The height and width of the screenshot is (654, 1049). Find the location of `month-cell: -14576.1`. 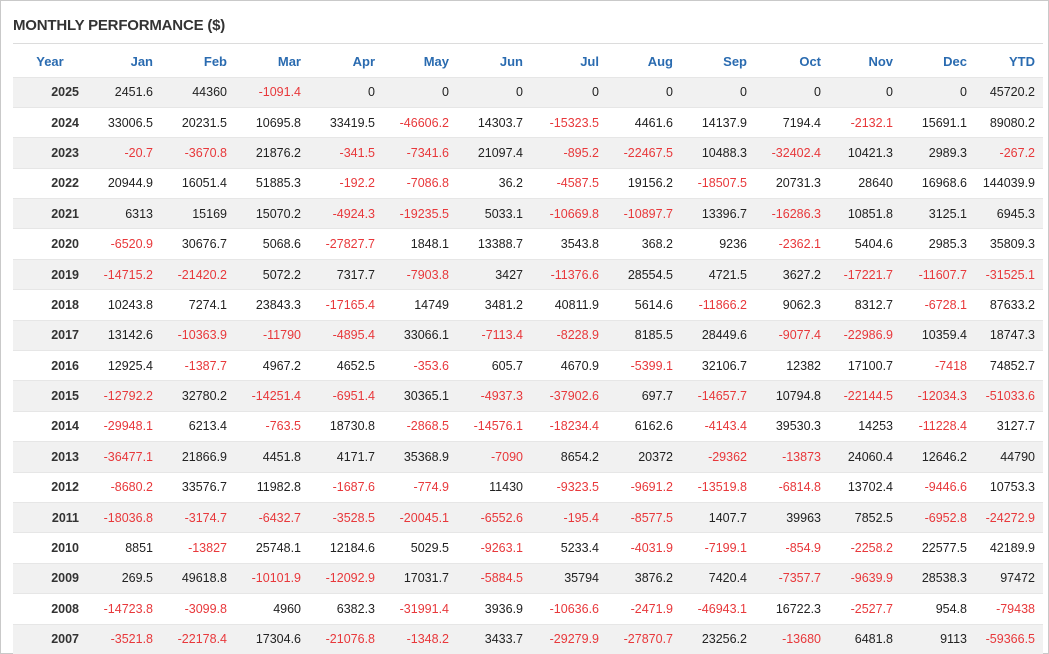

month-cell: -14576.1 is located at coordinates (494, 426).